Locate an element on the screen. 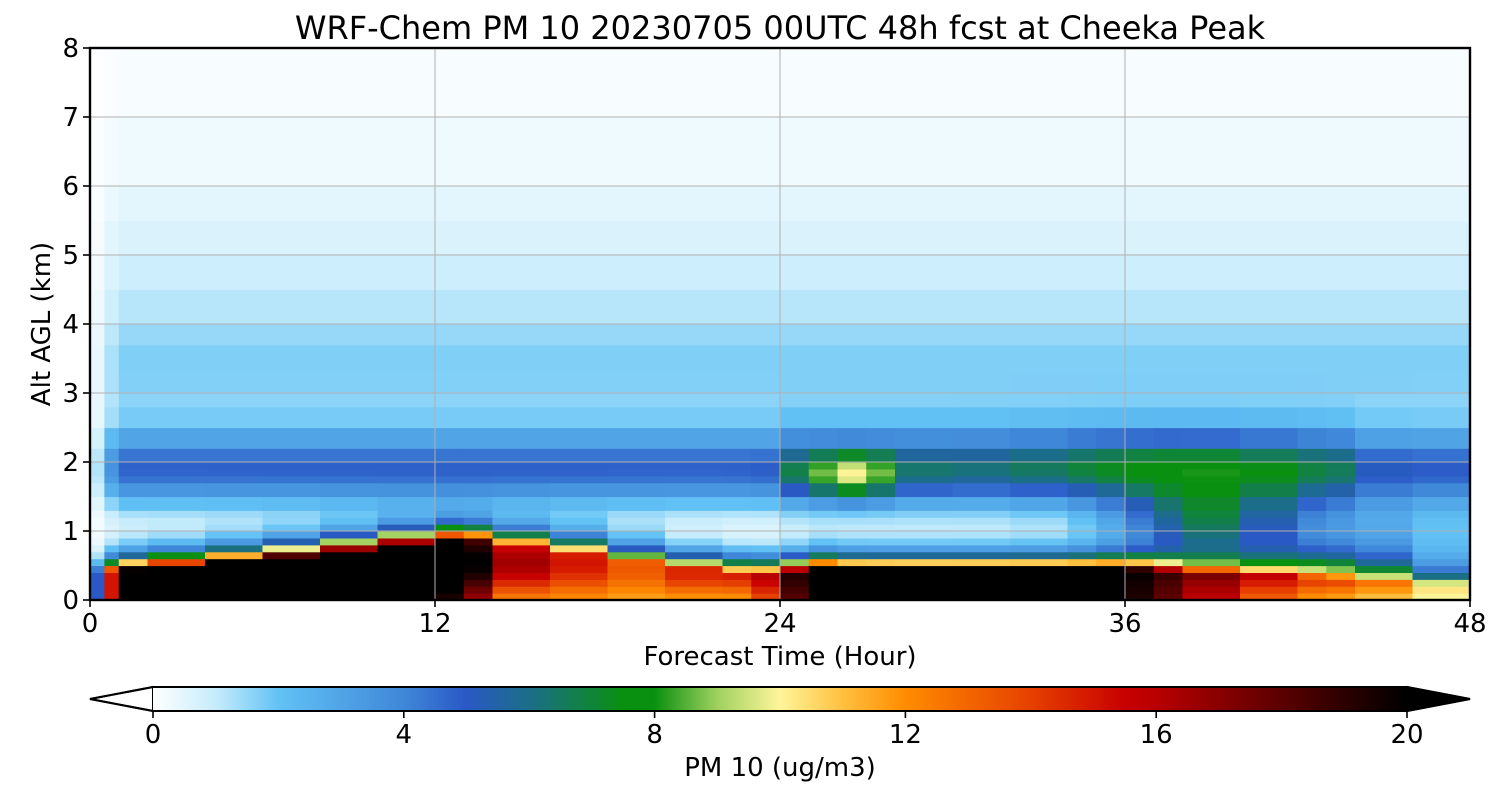 The height and width of the screenshot is (804, 1500). colorbar-high-extend is located at coordinates (1438, 699).